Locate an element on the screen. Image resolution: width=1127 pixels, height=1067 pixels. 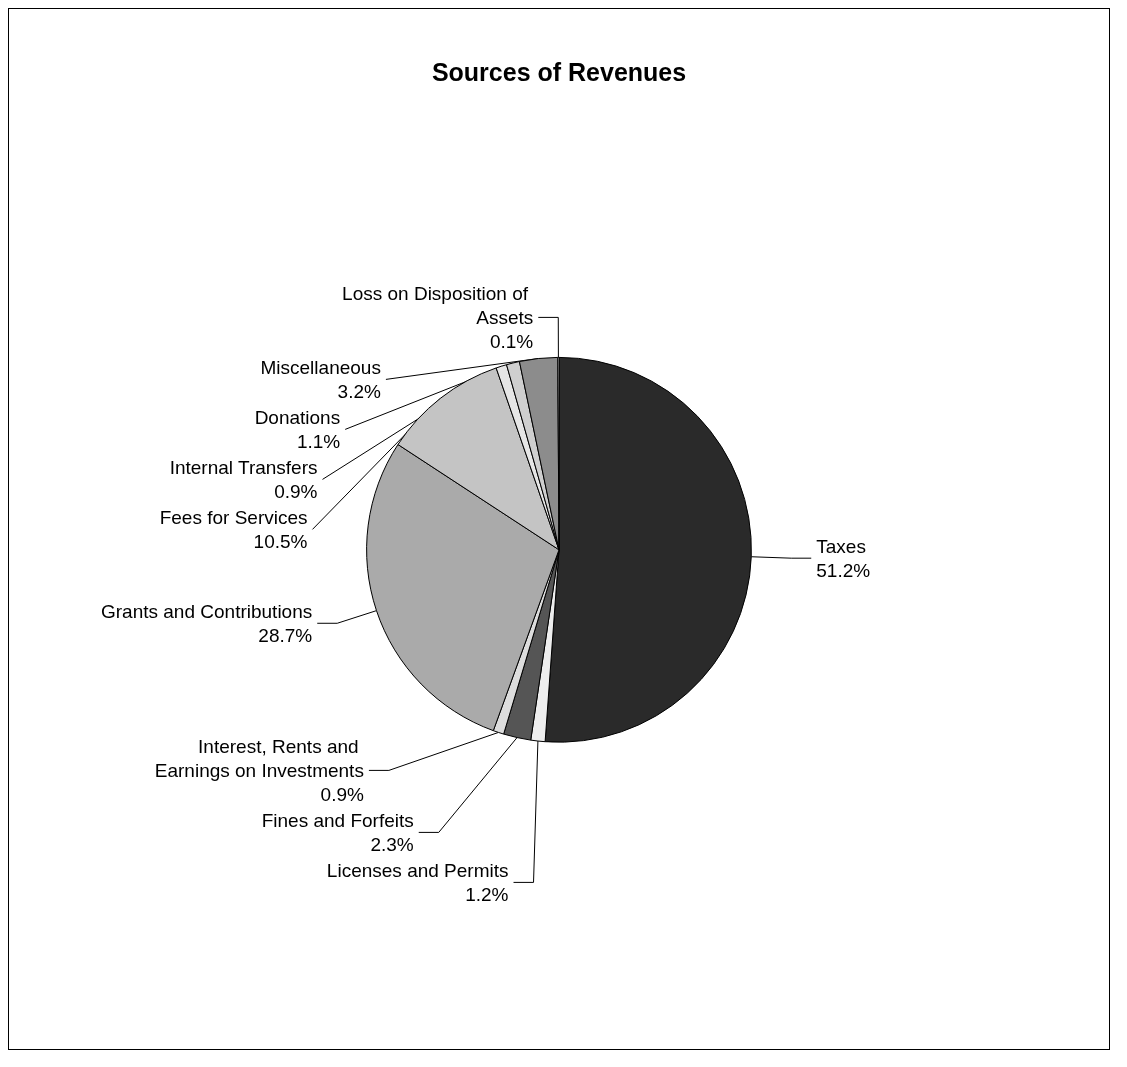
data-label: 2.3% is located at coordinates (392, 844).